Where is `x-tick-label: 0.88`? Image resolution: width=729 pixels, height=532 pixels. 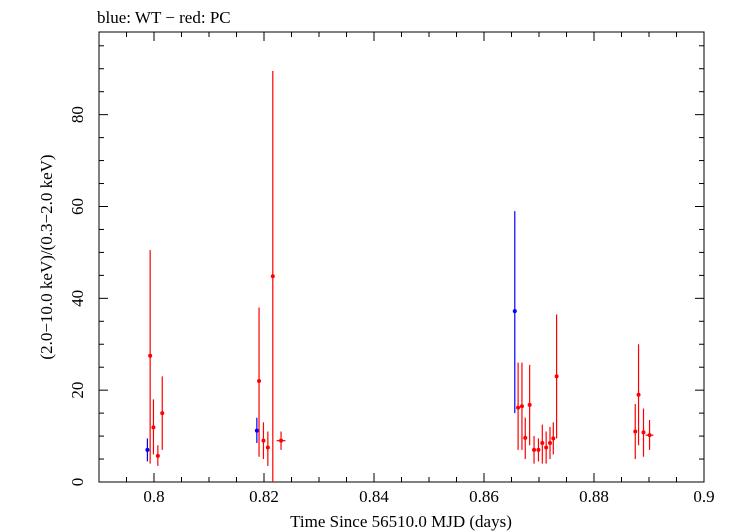
x-tick-label: 0.88 is located at coordinates (594, 496).